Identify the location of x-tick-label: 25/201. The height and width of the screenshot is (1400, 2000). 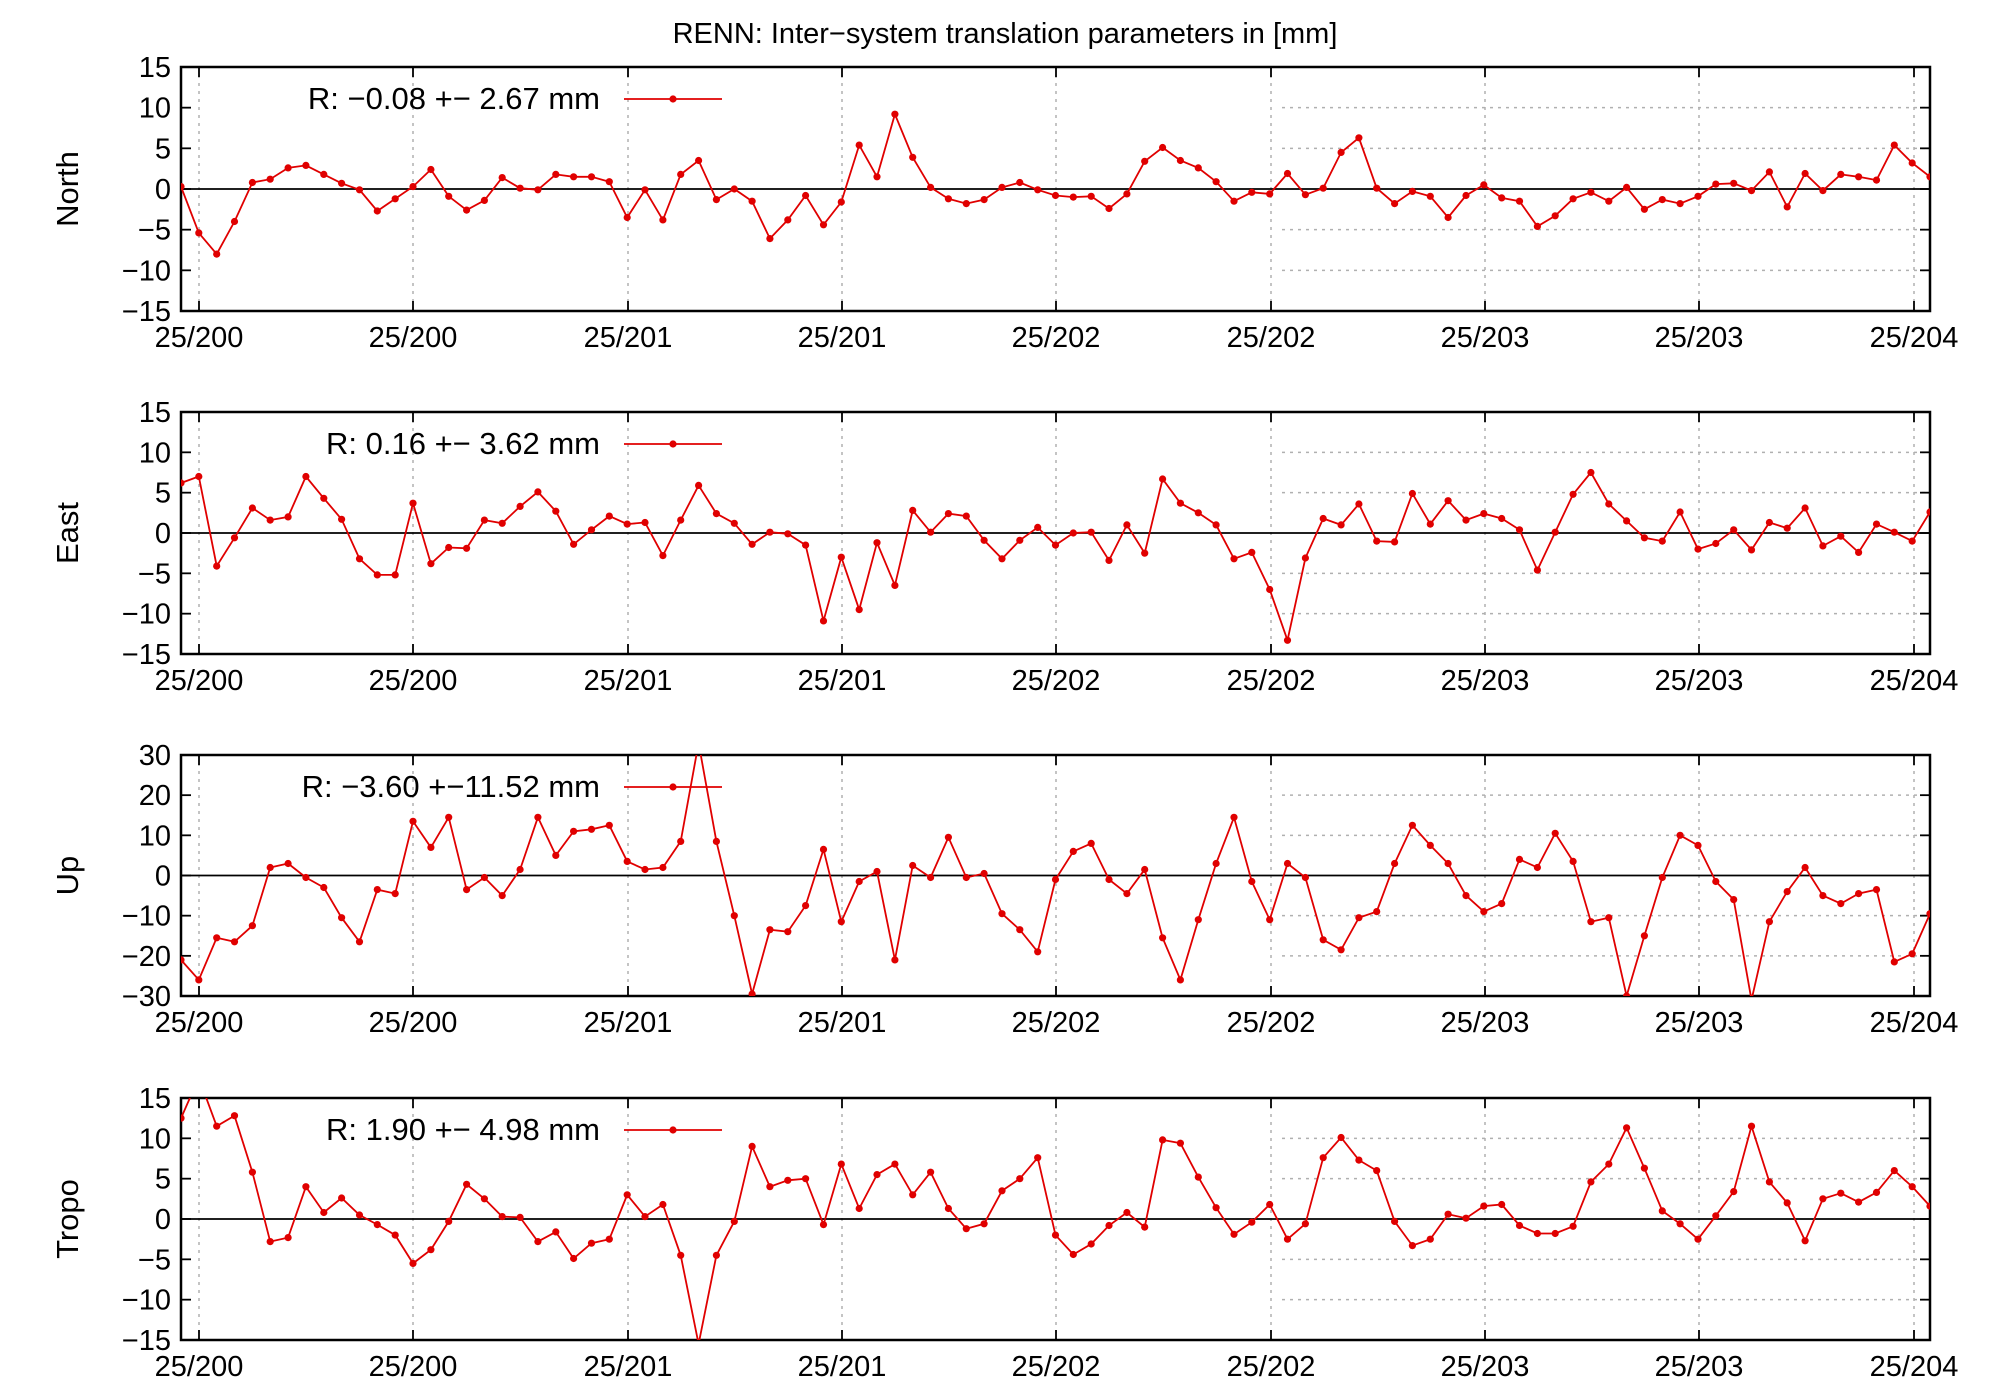
(842, 1367).